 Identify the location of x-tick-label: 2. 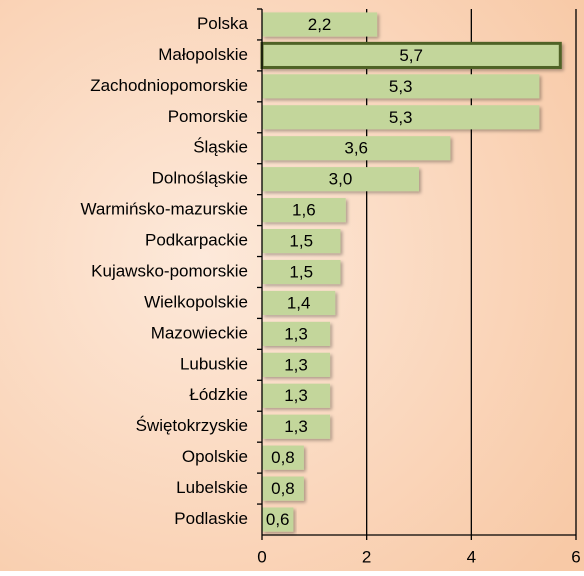
(366, 556).